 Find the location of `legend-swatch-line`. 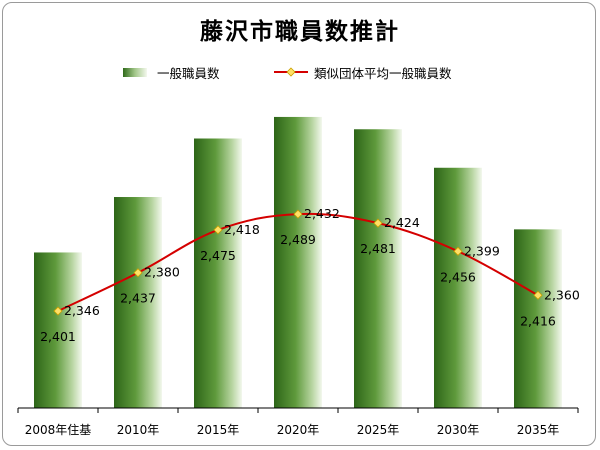

legend-swatch-line is located at coordinates (291, 72).